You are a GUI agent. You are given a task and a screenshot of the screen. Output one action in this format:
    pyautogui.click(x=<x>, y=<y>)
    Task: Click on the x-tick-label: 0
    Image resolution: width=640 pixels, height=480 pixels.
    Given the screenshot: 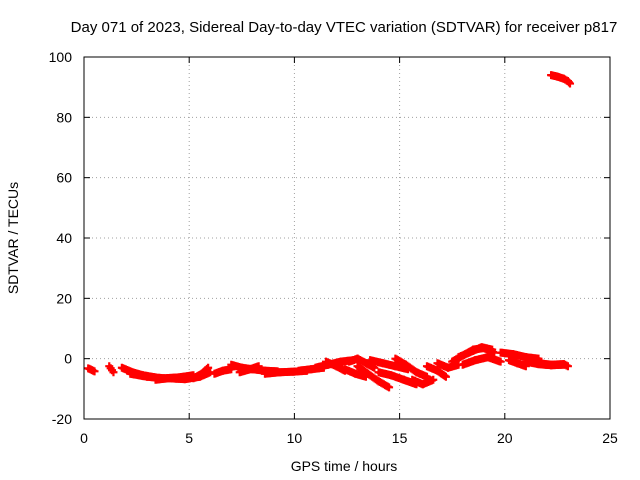 What is the action you would take?
    pyautogui.click(x=84, y=438)
    